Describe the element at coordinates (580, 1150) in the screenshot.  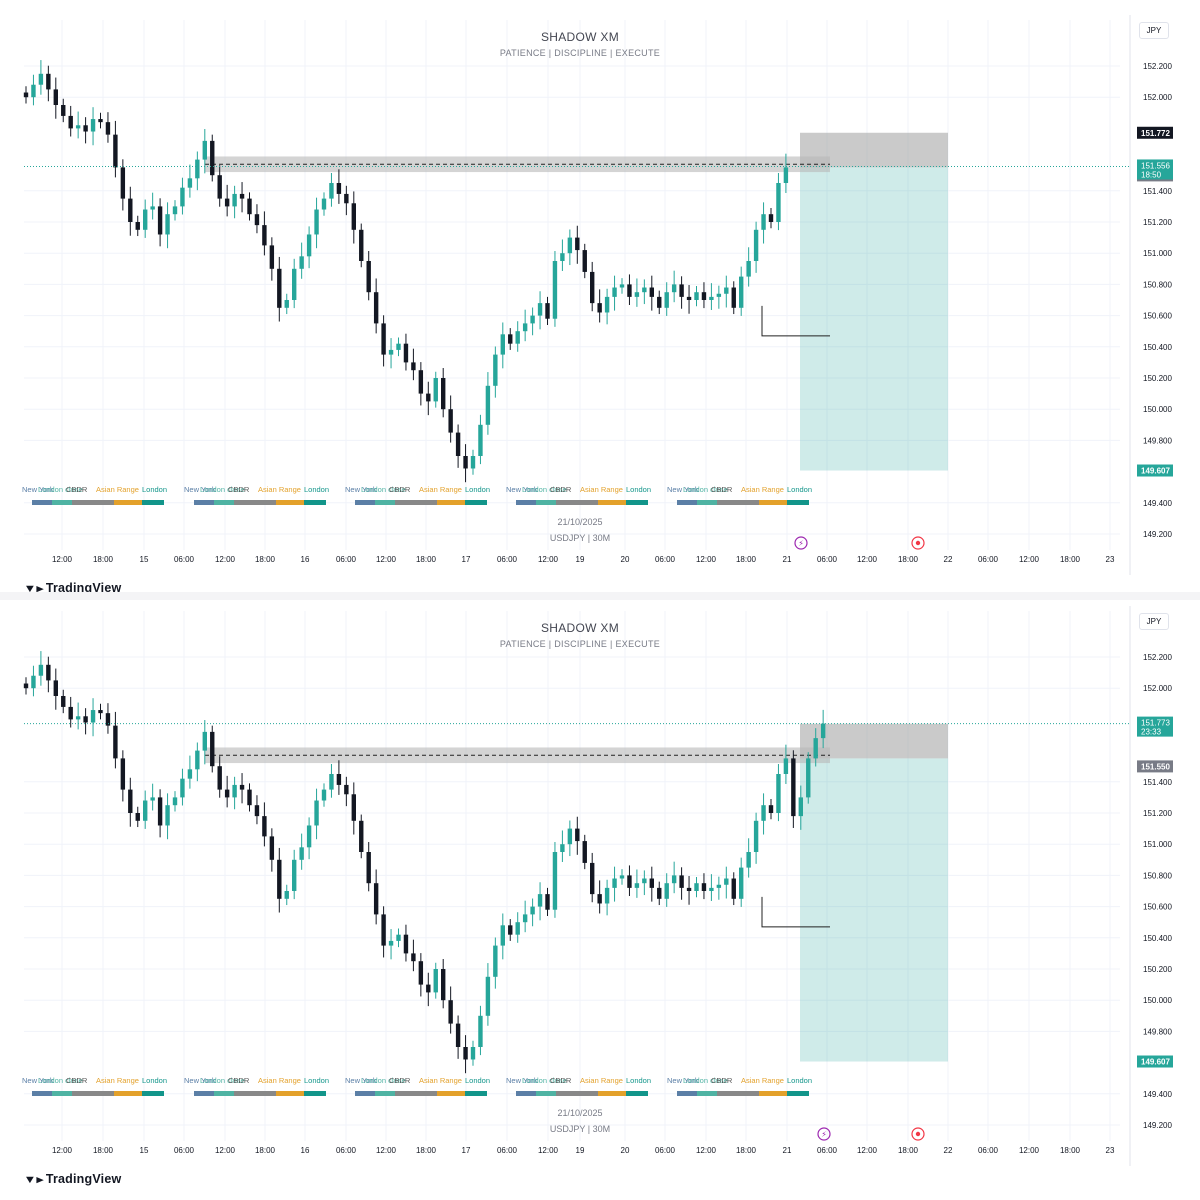
I see `time-tick-label: 19` at that location.